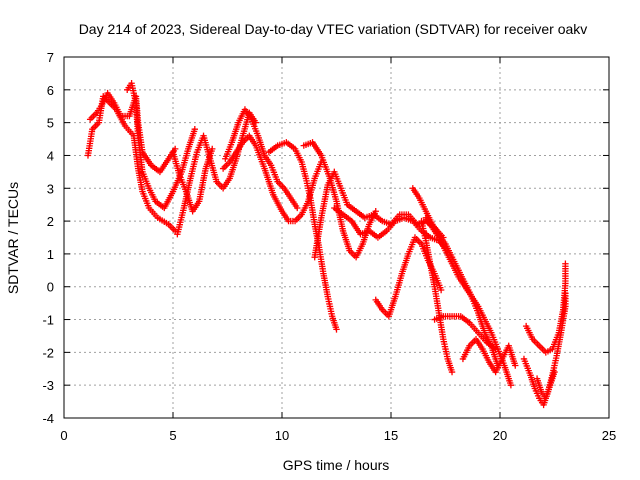 This screenshot has height=480, width=640. I want to click on y-tick-label: 6, so click(50, 90).